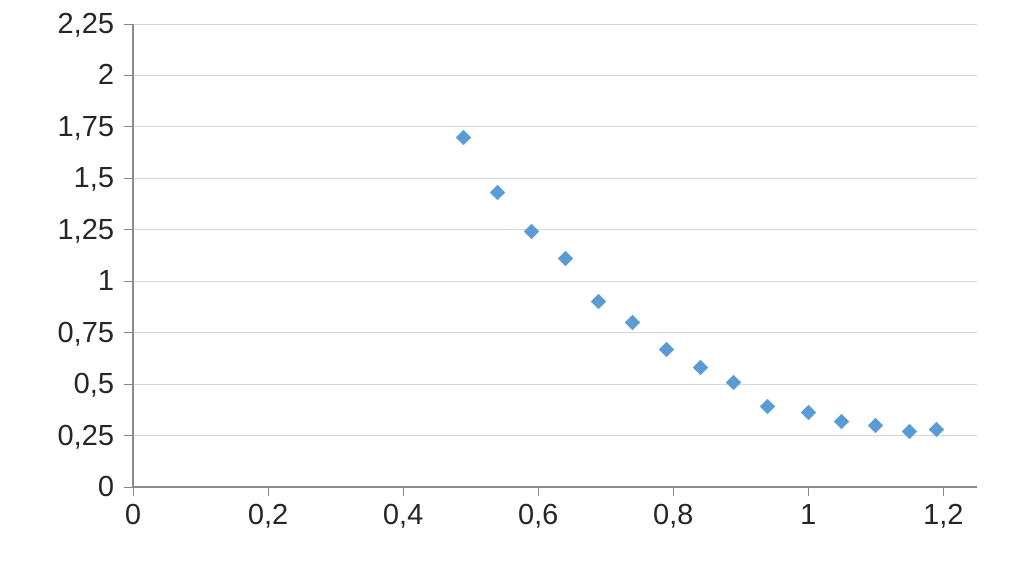  Describe the element at coordinates (85, 126) in the screenshot. I see `y-tick-label: 1,75` at that location.